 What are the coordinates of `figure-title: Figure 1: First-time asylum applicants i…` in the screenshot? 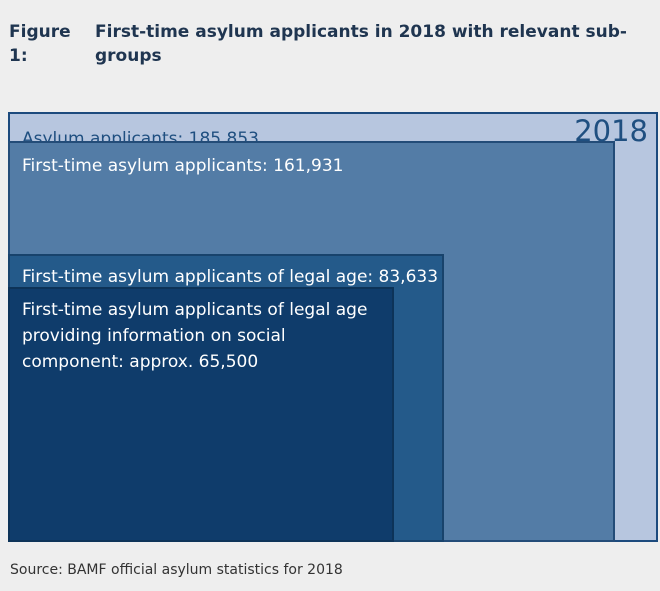 It's located at (319, 44).